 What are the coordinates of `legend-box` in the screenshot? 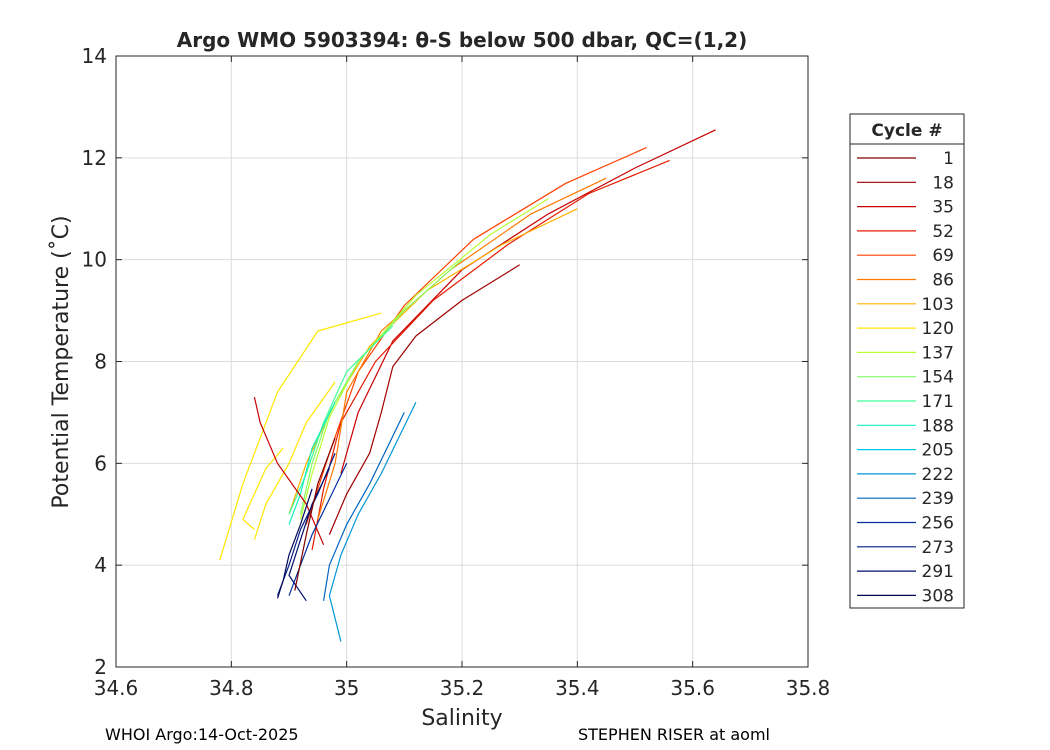 It's located at (907, 361).